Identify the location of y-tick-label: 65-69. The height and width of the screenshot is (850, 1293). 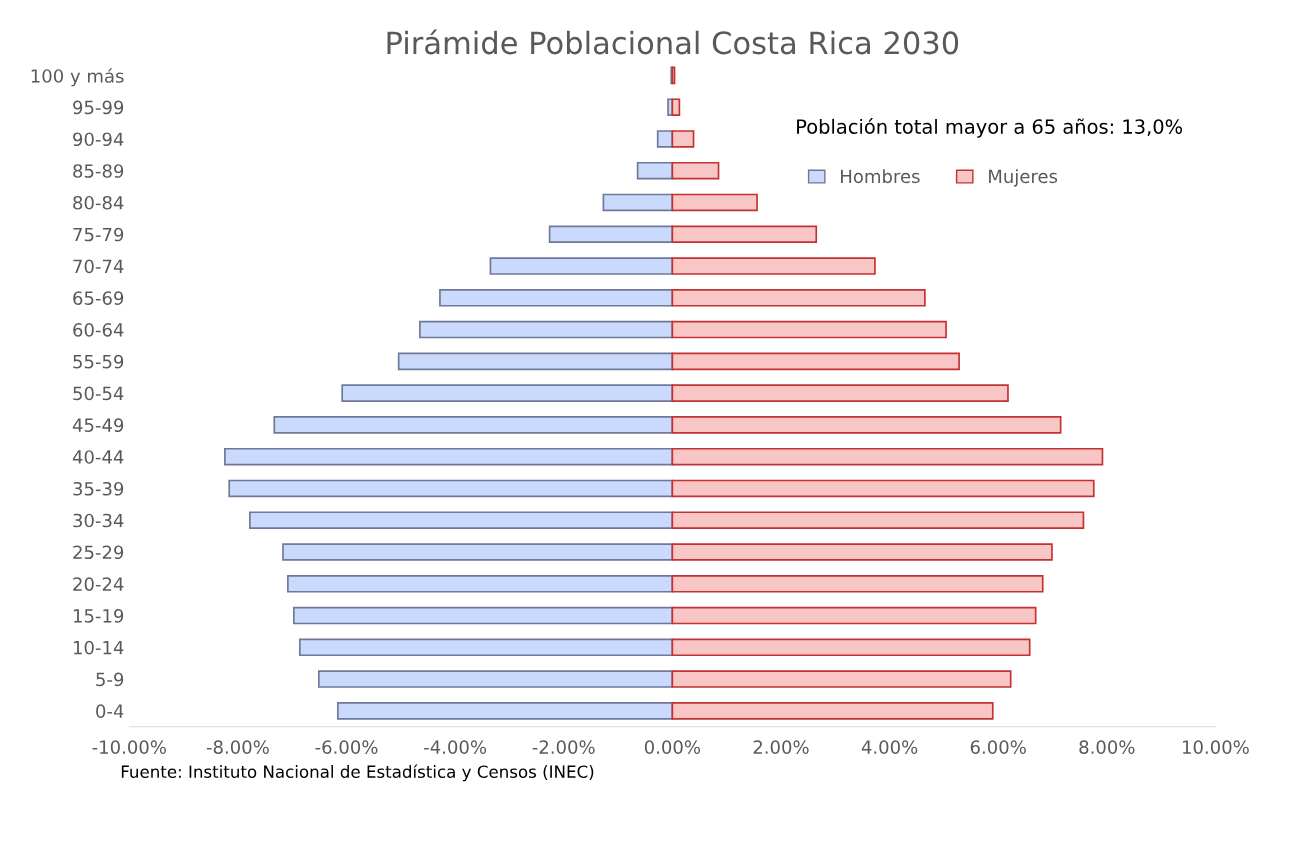
(98, 298).